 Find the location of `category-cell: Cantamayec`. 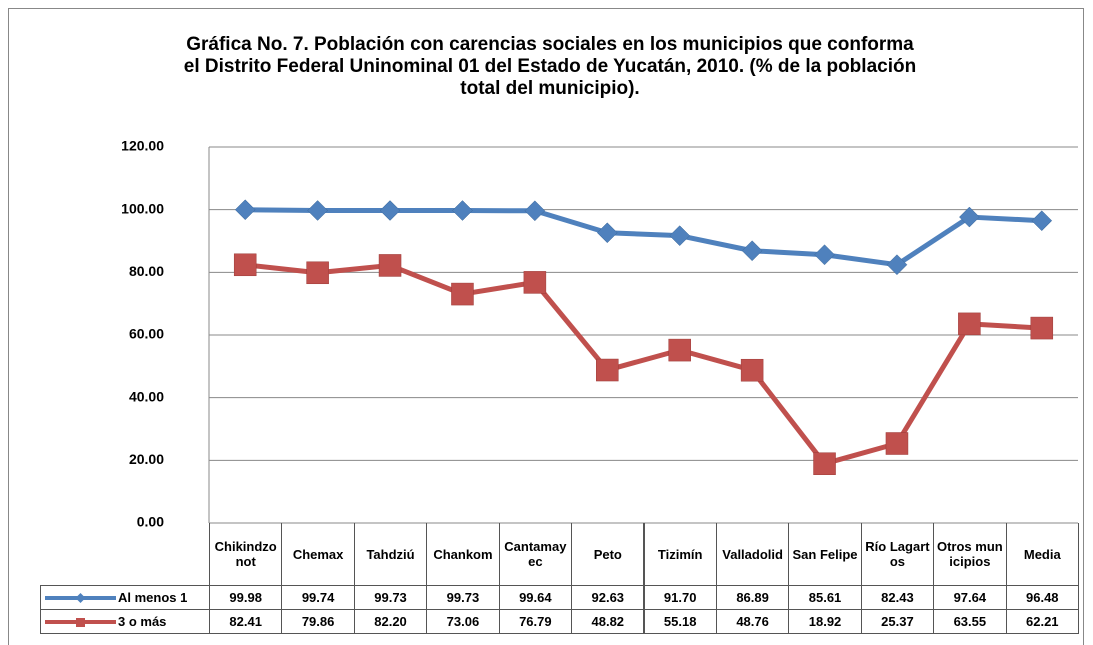

category-cell: Cantamayec is located at coordinates (535, 554).